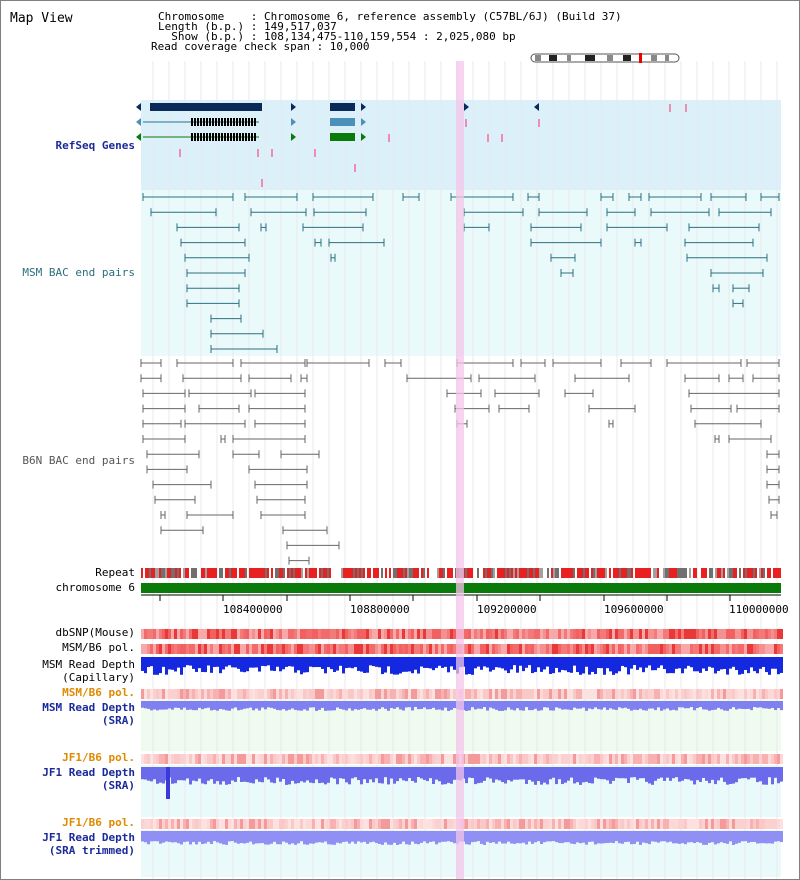 This screenshot has width=800, height=880. I want to click on track-label-msm-read-depth-cap: MSM Read Depth, so click(88, 664).